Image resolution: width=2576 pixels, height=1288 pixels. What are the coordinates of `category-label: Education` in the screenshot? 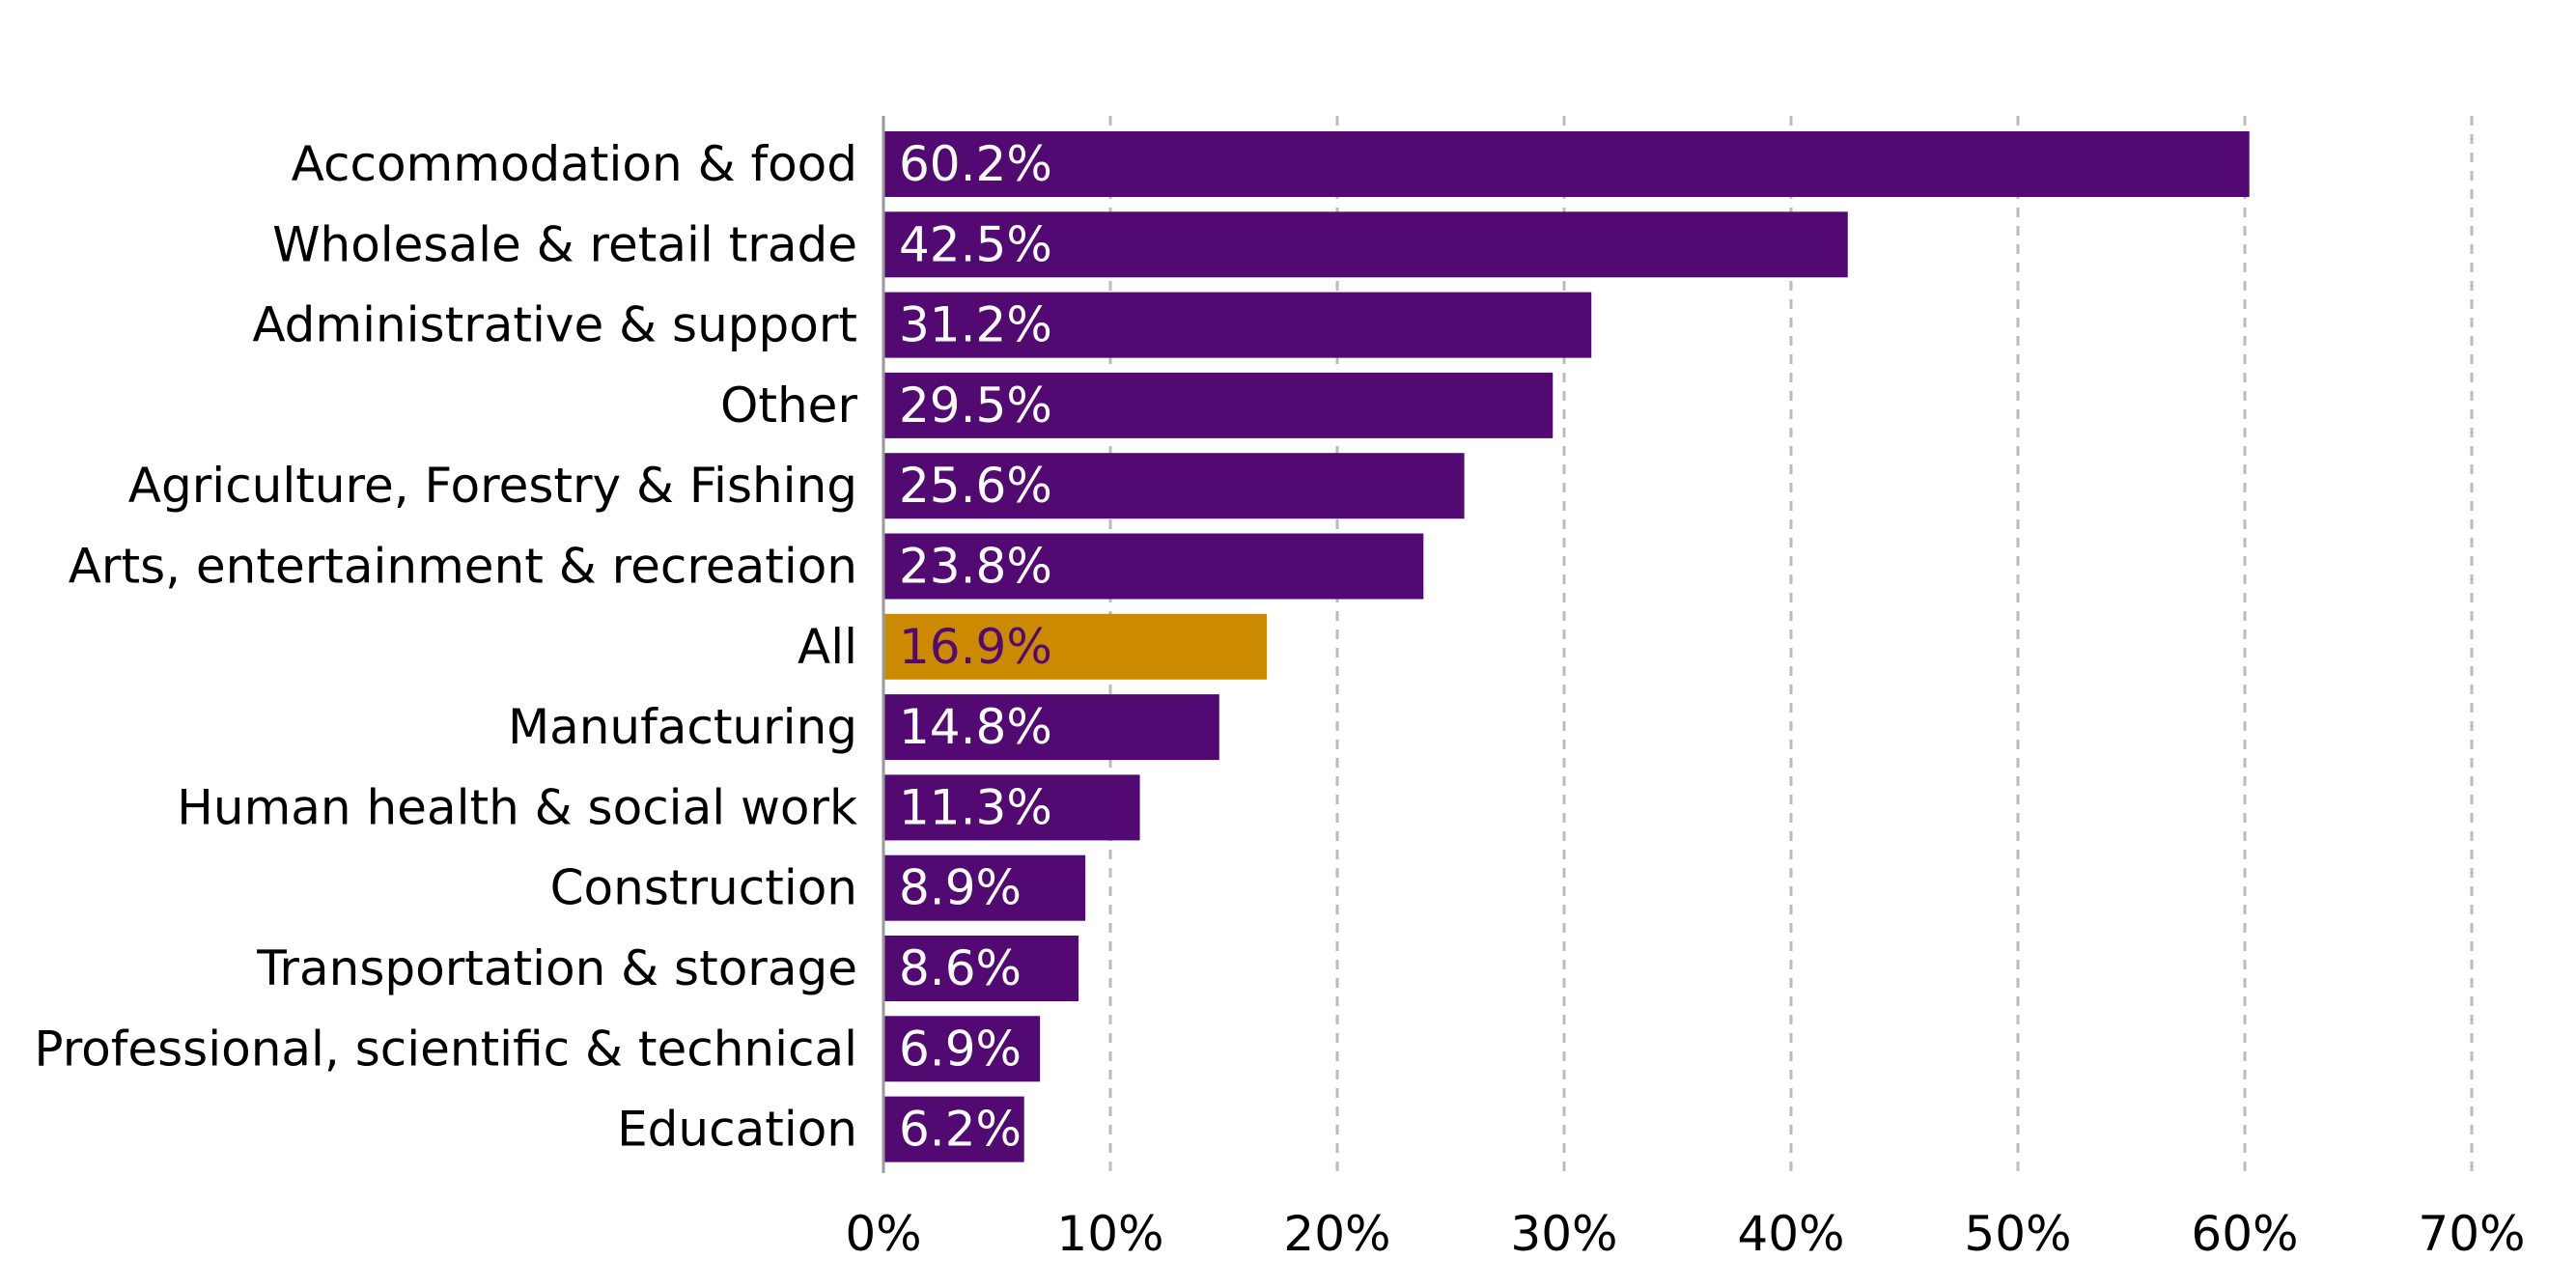 It's located at (737, 1130).